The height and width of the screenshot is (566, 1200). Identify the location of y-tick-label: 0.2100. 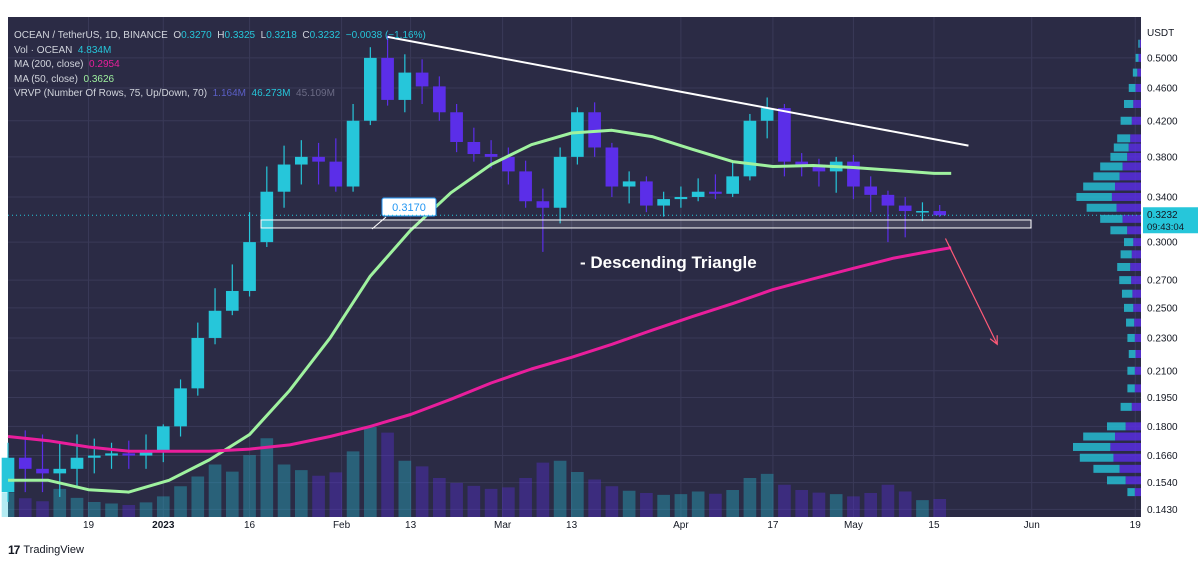
(1162, 371).